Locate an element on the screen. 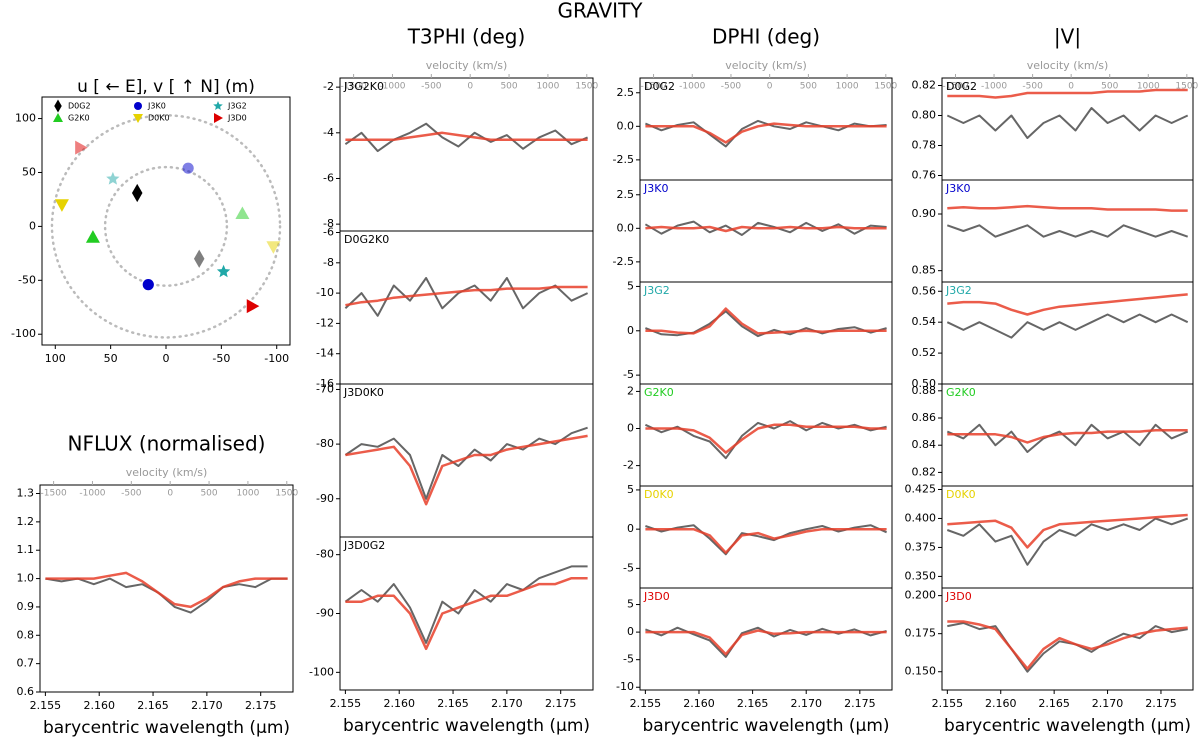 The image size is (1200, 737). legend-marker is located at coordinates (138, 106).